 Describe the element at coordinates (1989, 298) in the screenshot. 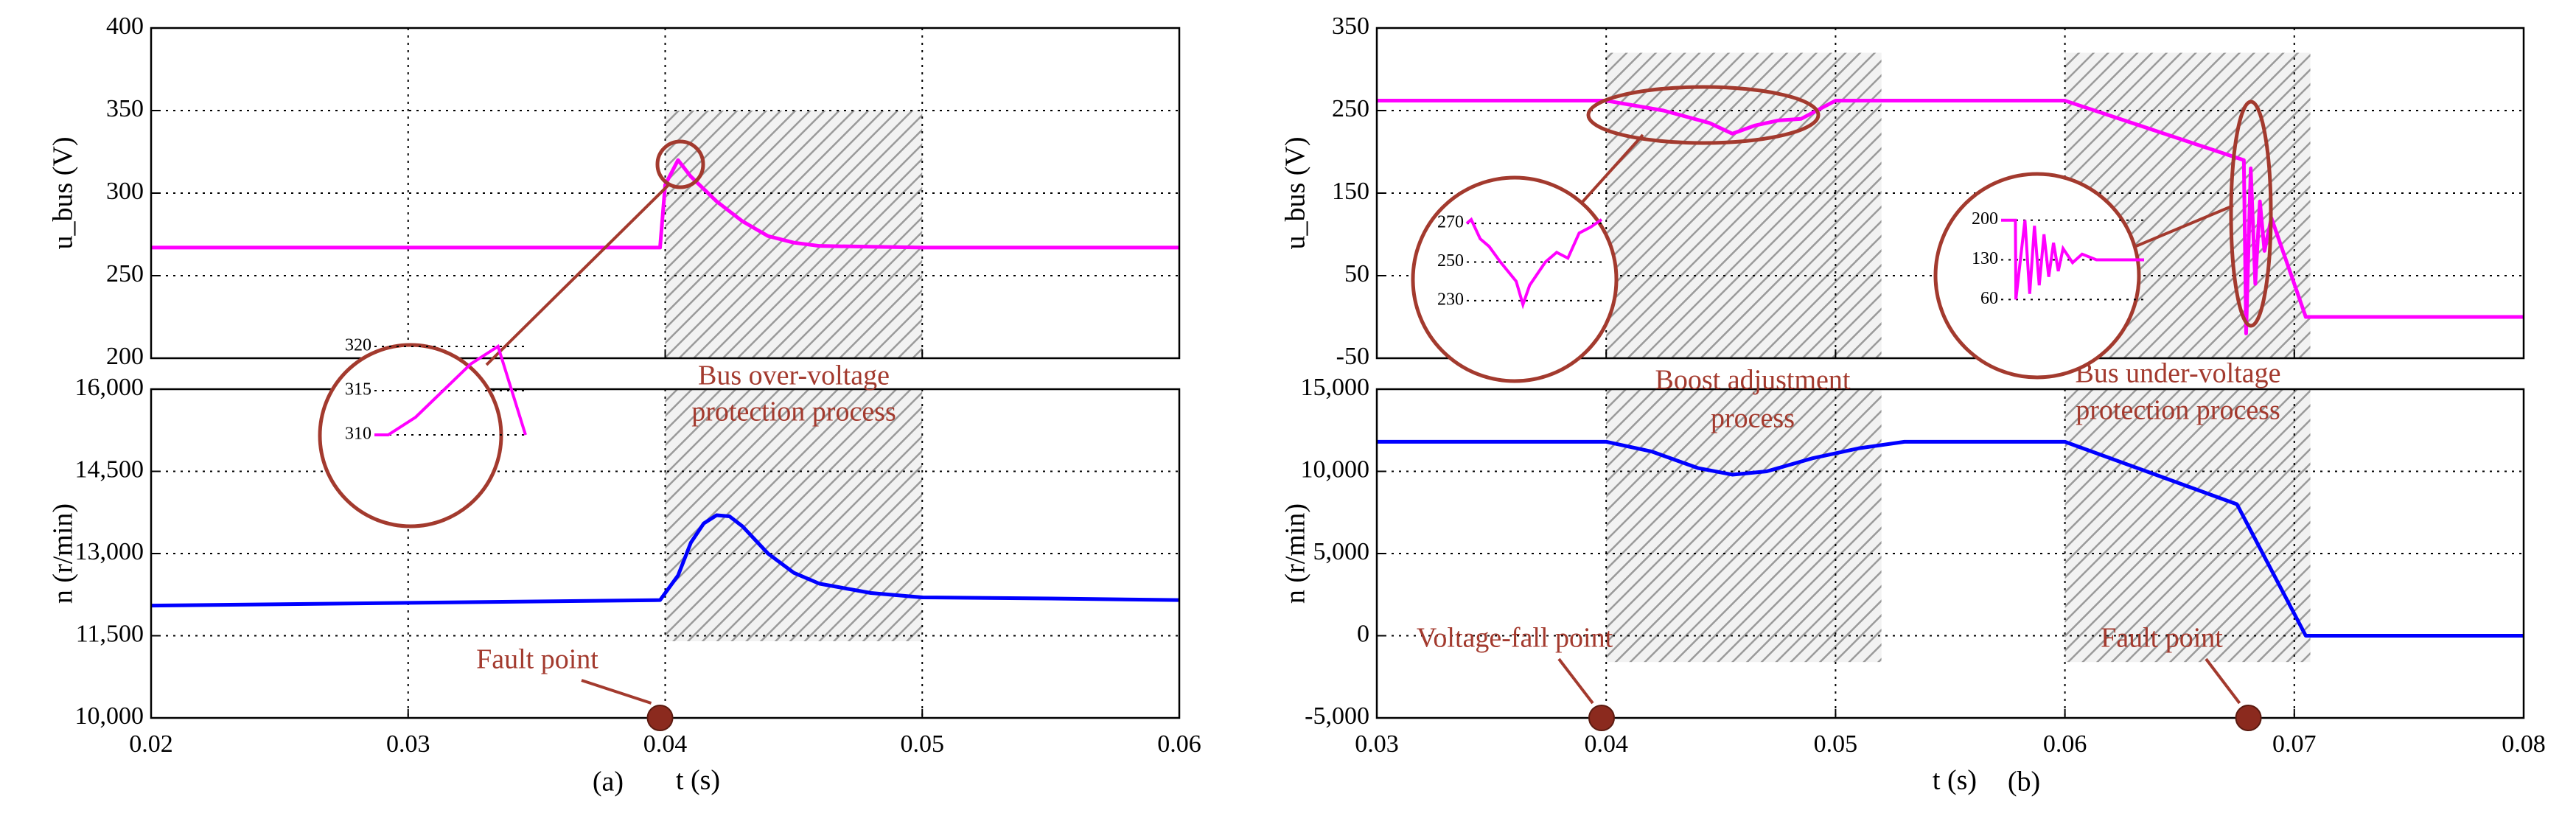

I see `inset-tick-label: 60` at that location.